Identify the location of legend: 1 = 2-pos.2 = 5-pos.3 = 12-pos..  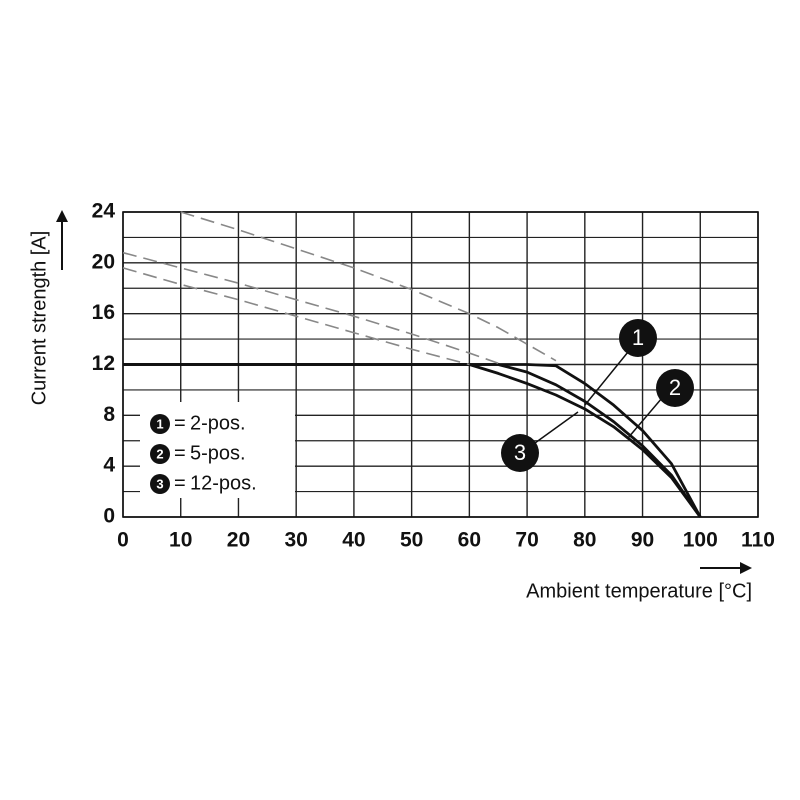
(217, 450).